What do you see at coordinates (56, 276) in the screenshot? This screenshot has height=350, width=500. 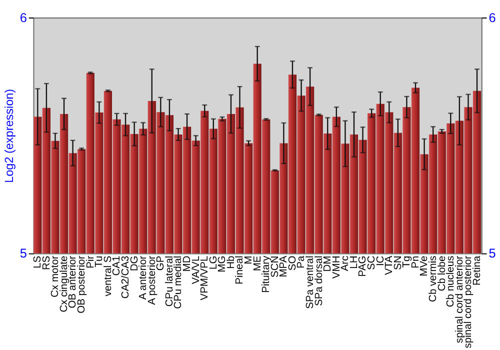 I see `x-tick-label: Cx motor` at bounding box center [56, 276].